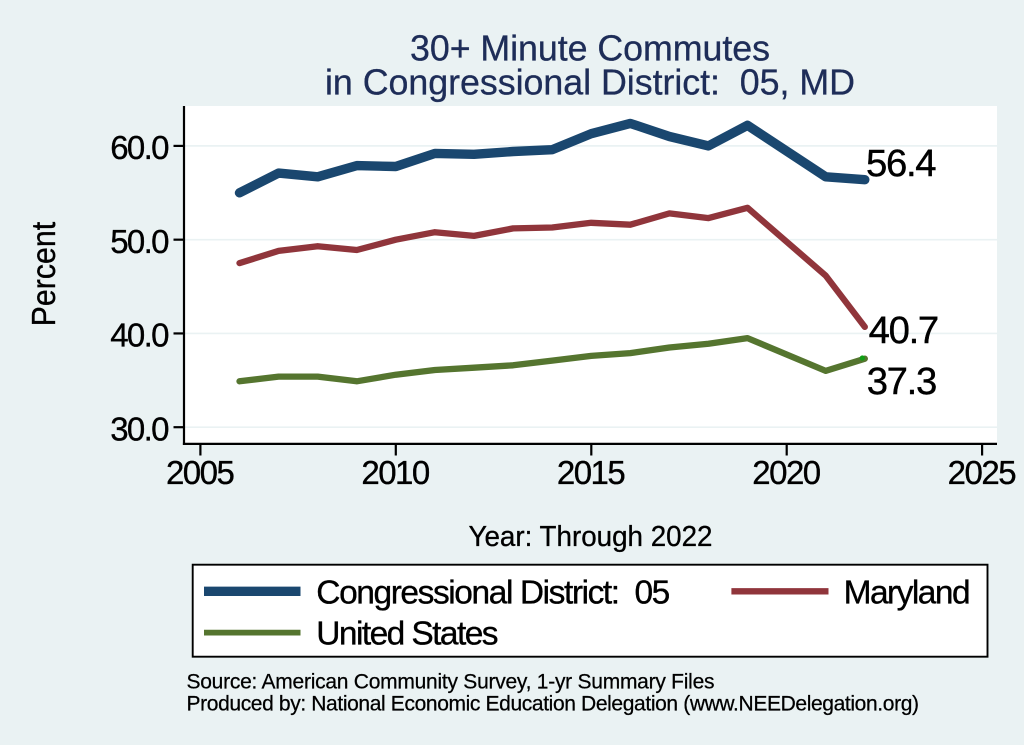  Describe the element at coordinates (786, 472) in the screenshot. I see `svg-text: 2020` at that location.